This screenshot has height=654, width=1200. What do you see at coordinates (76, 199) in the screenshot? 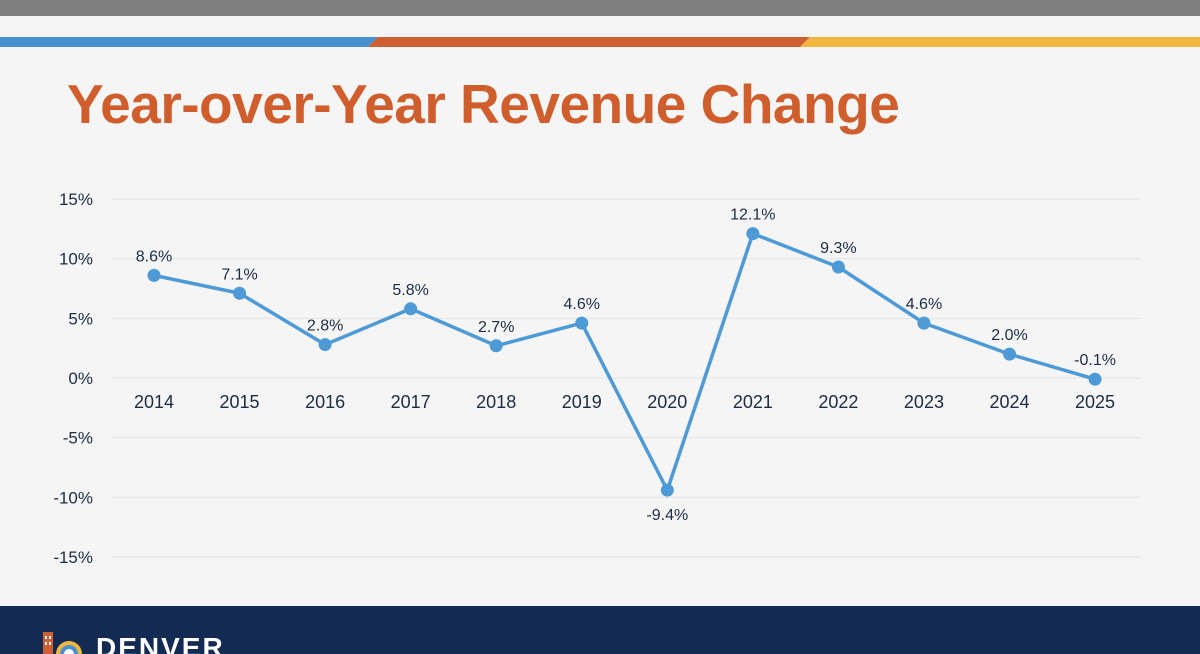
I see `y-tick-label: 15%` at bounding box center [76, 199].